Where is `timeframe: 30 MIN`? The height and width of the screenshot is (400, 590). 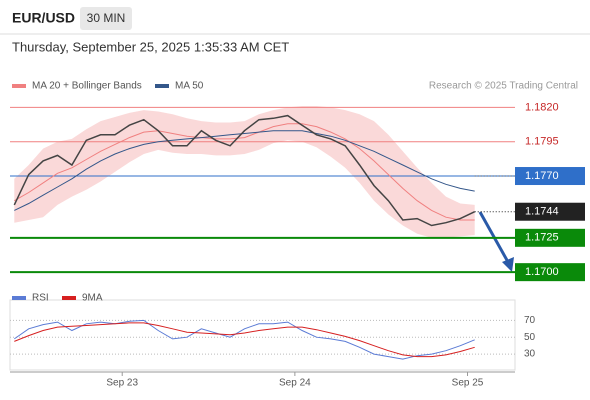
timeframe: 30 MIN is located at coordinates (106, 18).